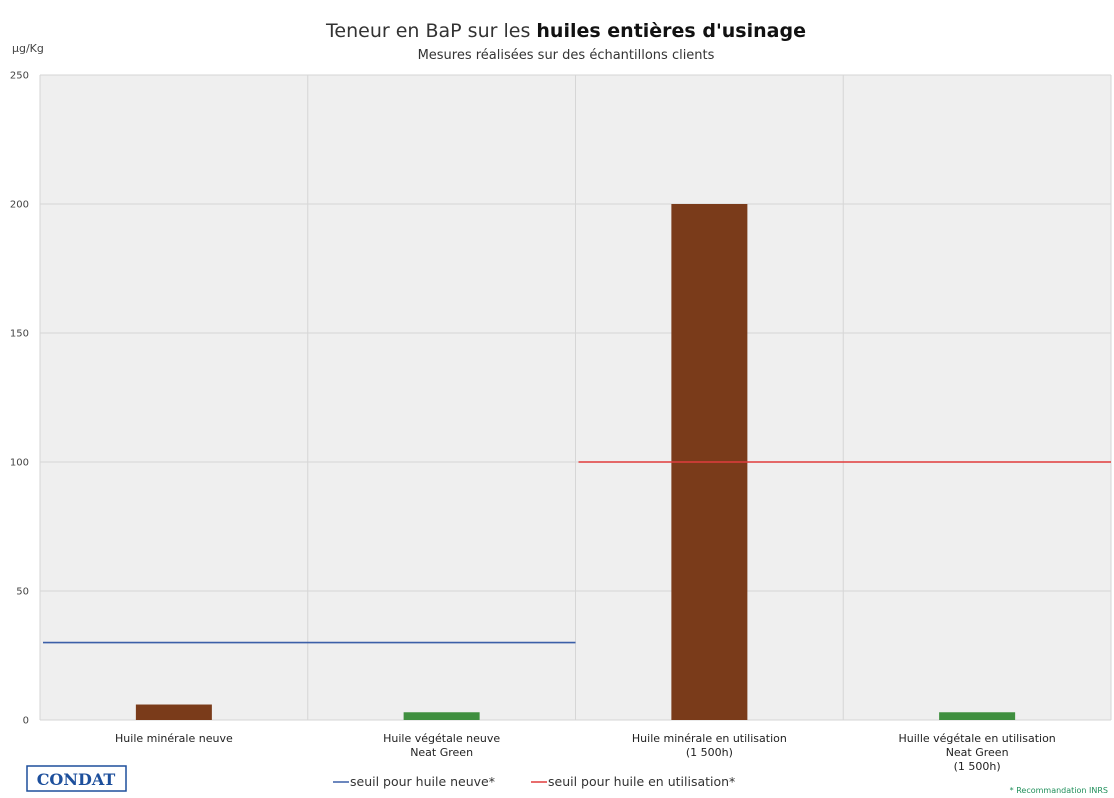  I want to click on y-tick-label: 0, so click(26, 721).